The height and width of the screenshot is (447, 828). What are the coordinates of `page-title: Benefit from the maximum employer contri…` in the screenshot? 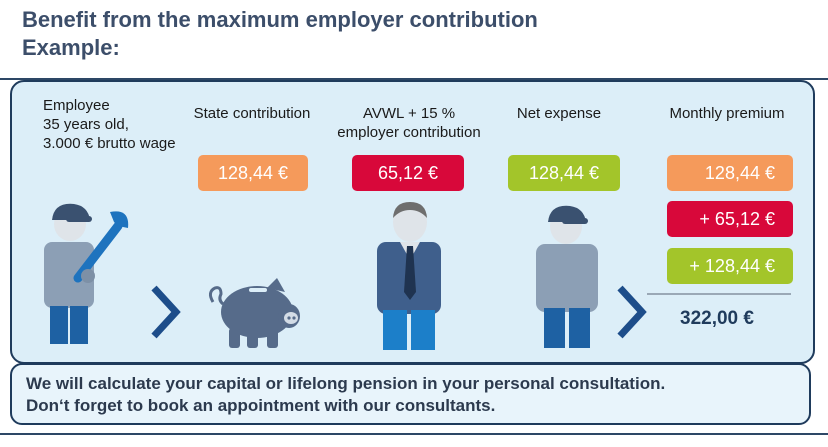 It's located at (280, 34).